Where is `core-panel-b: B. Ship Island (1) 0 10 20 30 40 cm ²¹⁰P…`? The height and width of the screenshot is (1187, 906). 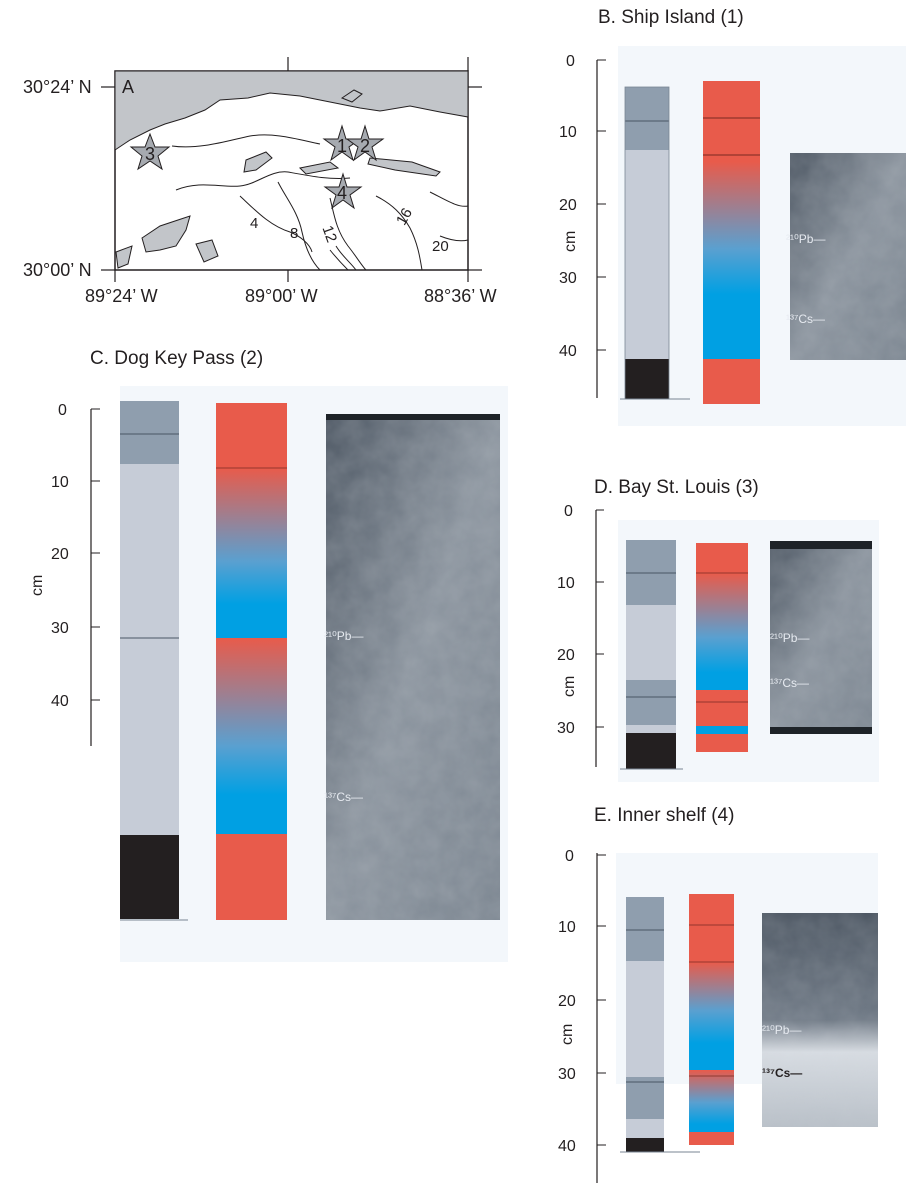
core-panel-b: B. Ship Island (1) 0 10 20 30 40 cm ²¹⁰P… is located at coordinates (732, 216).